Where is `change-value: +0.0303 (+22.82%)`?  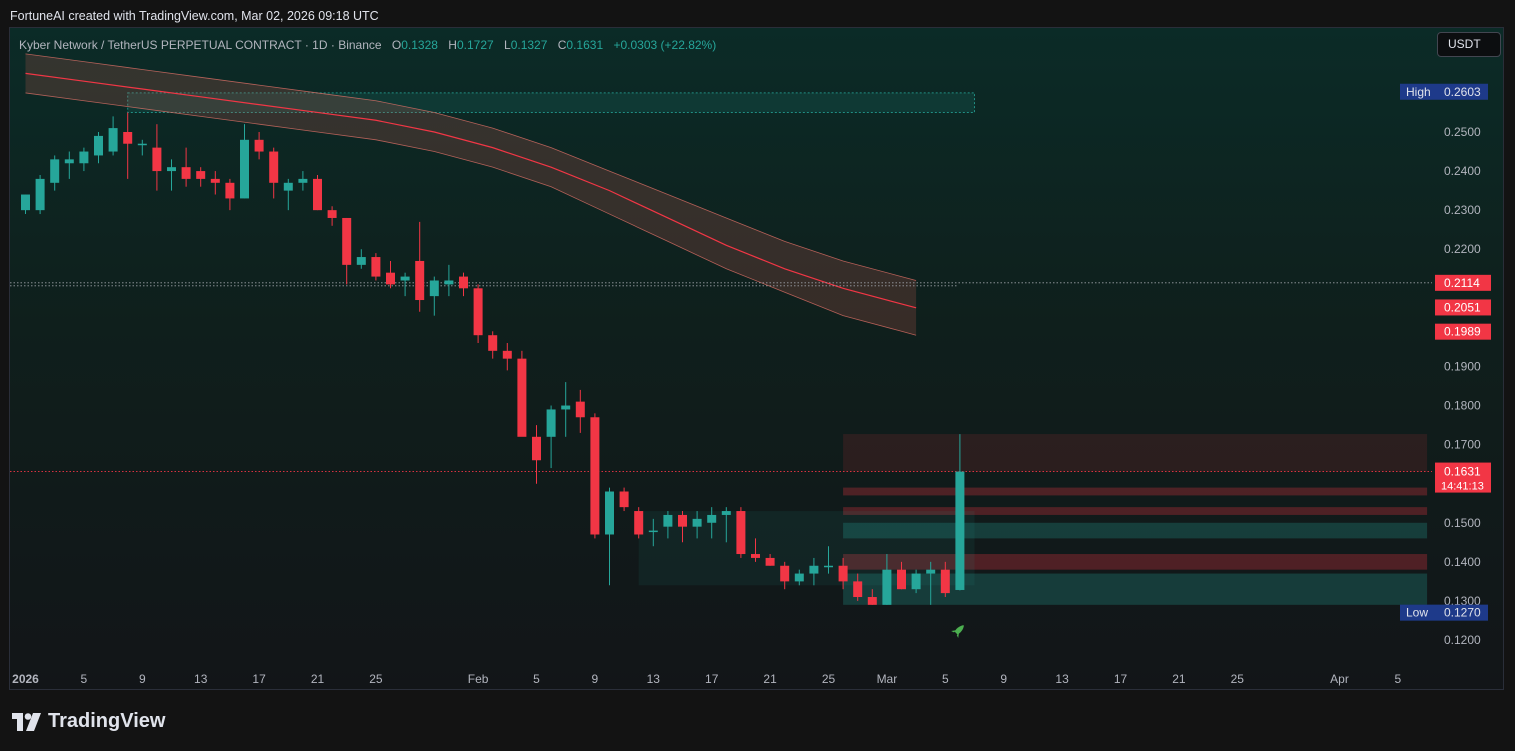 change-value: +0.0303 (+22.82%) is located at coordinates (665, 45).